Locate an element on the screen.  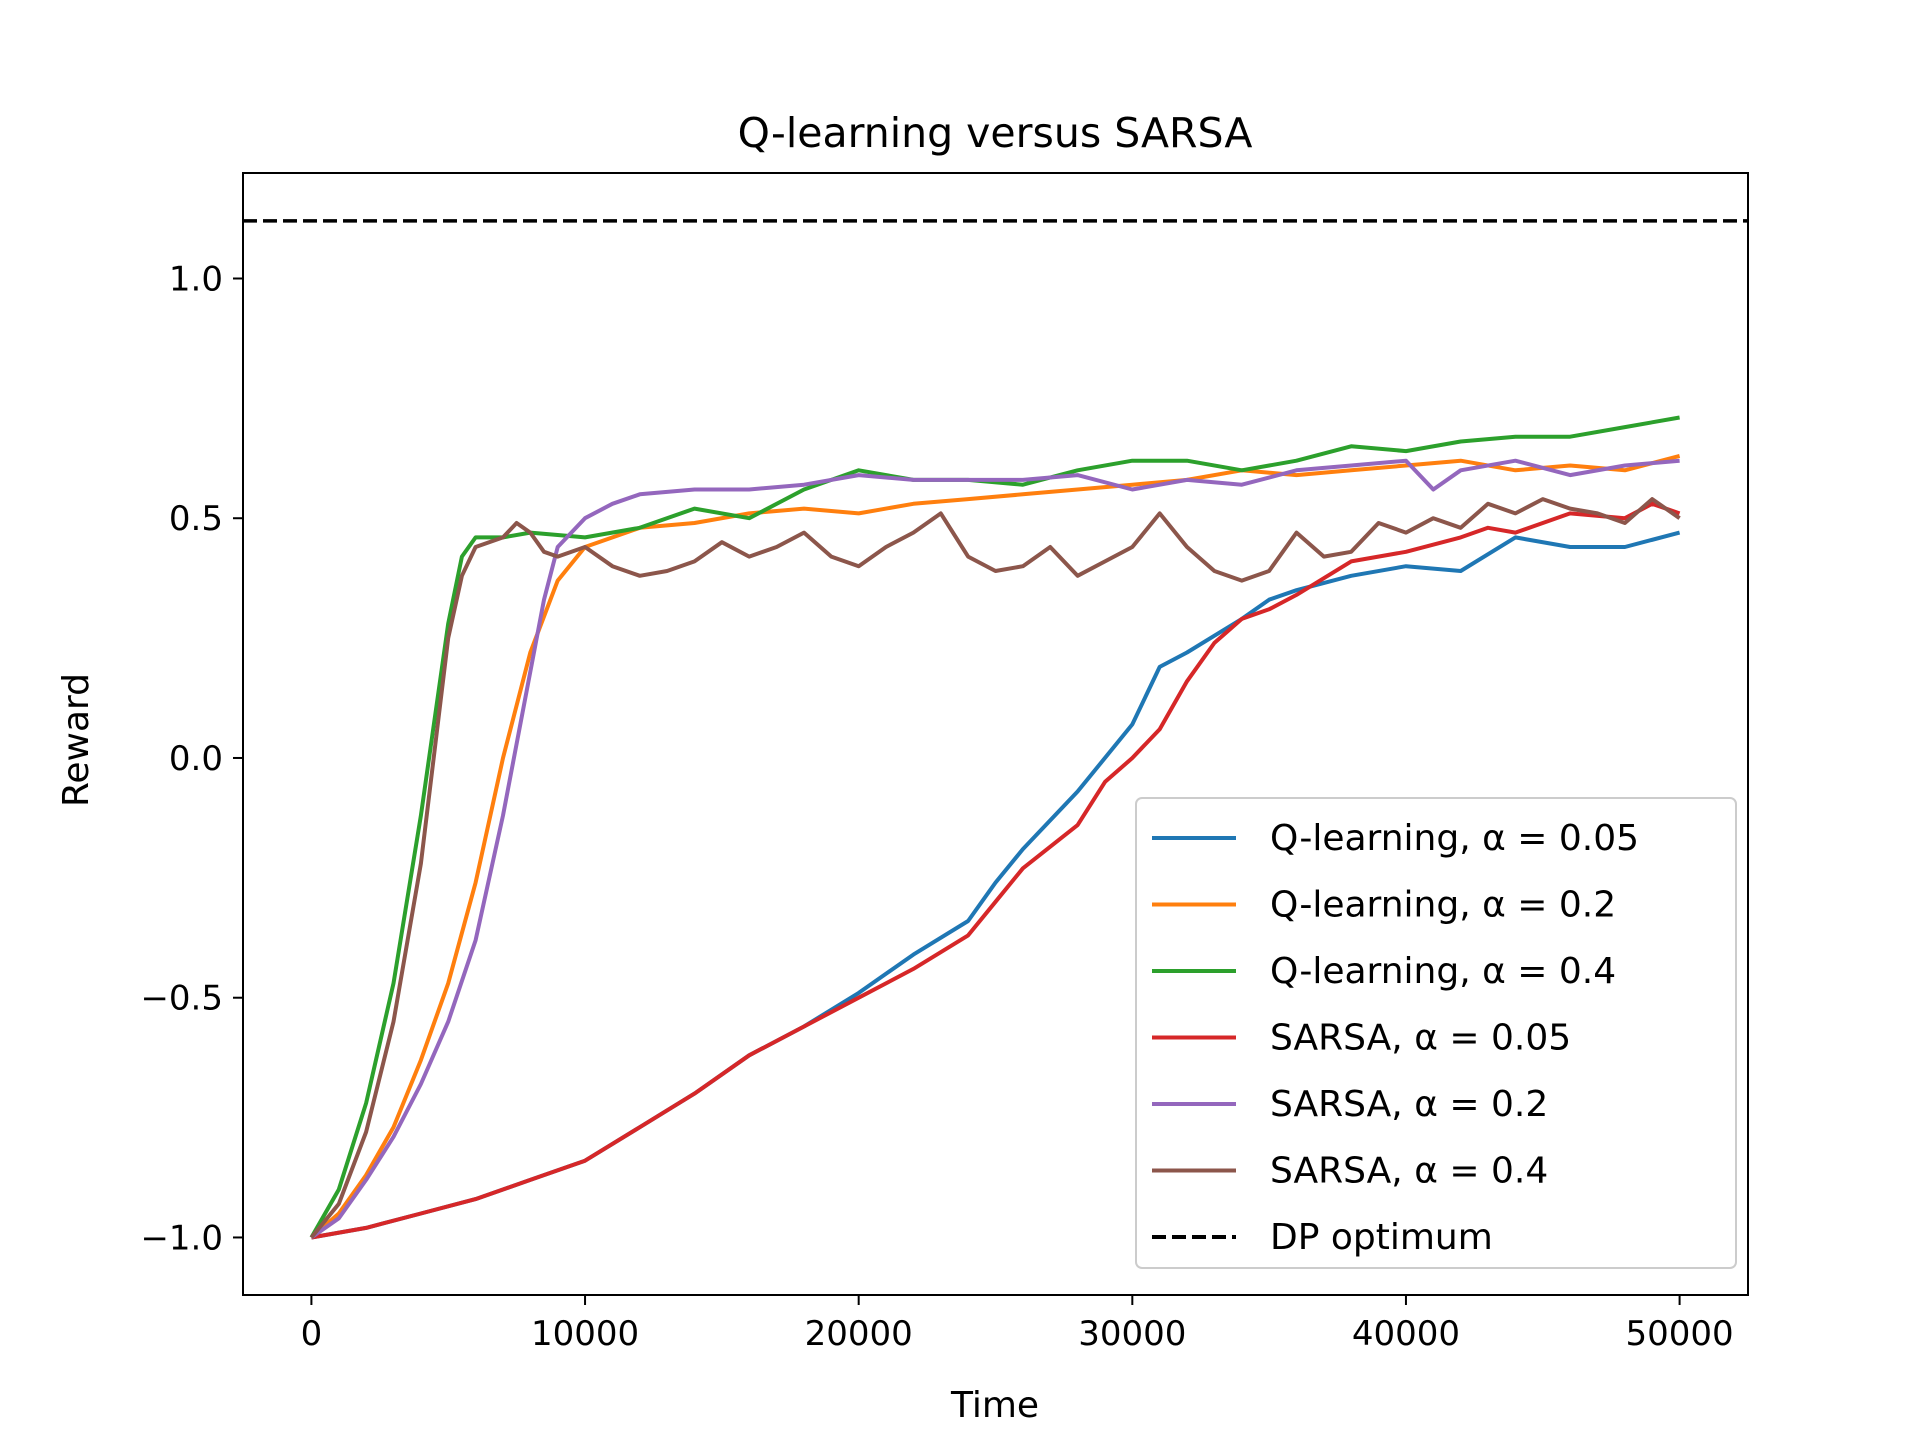
y-axis: −1.0 −0.5 0.0 0.5 1.0 is located at coordinates (191, 758).